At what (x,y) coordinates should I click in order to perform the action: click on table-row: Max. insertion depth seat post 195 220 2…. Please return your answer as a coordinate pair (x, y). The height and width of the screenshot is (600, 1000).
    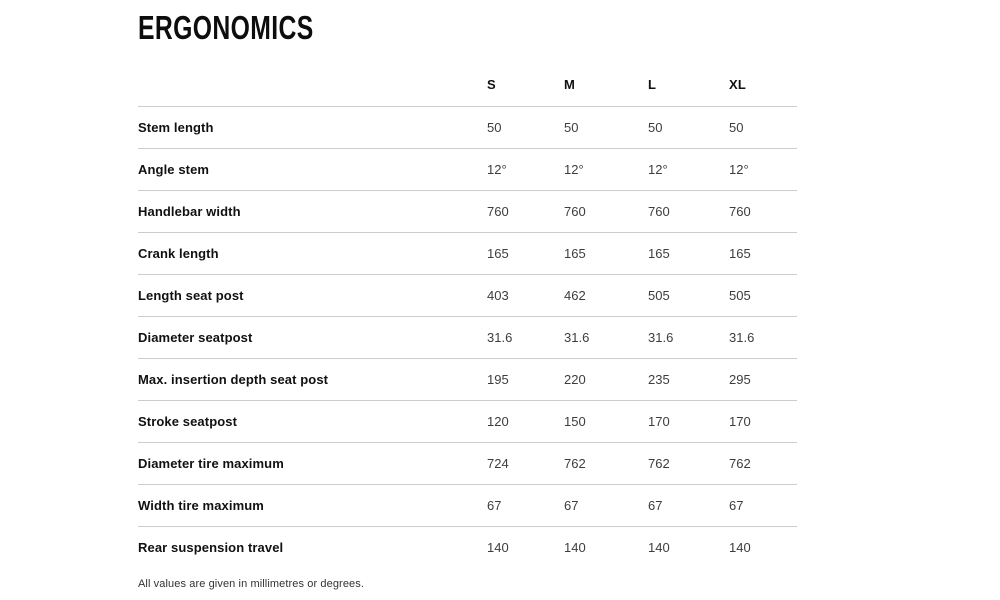
    Looking at the image, I should click on (467, 379).